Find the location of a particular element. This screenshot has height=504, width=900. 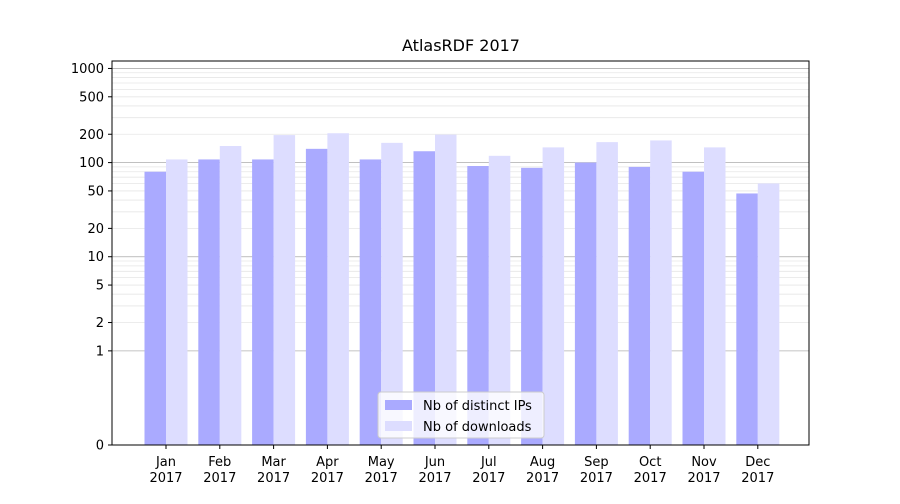

bar-distinct-ips-dec is located at coordinates (747, 319).